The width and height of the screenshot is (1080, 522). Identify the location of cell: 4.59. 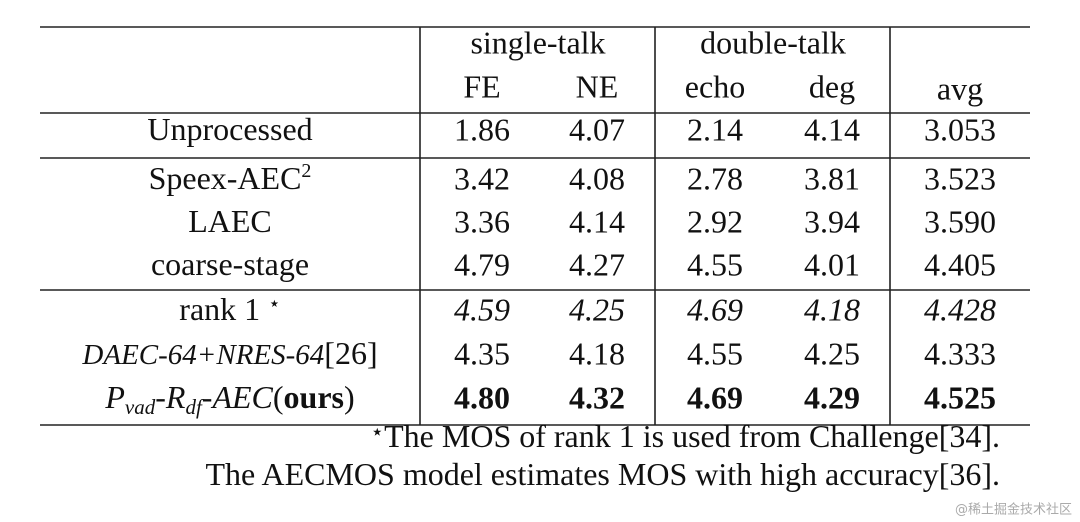
(482, 309).